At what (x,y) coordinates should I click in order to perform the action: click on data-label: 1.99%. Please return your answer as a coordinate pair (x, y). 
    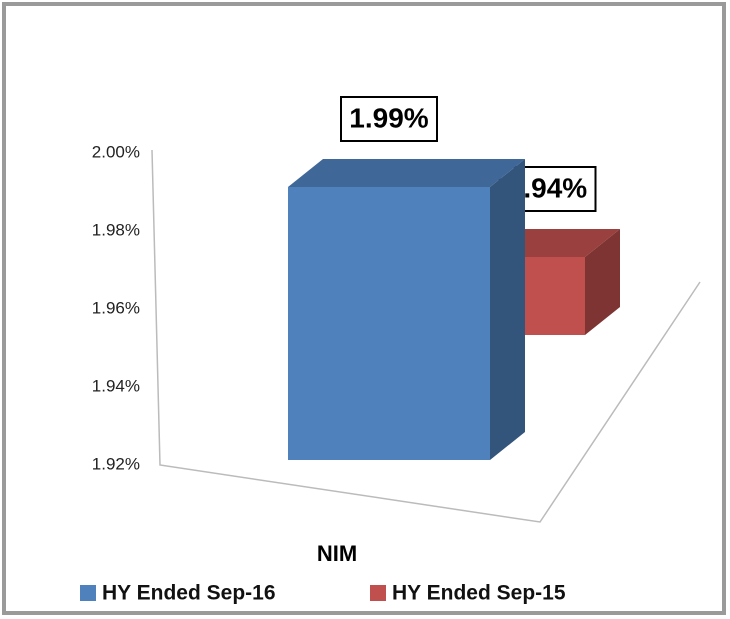
    Looking at the image, I should click on (388, 117).